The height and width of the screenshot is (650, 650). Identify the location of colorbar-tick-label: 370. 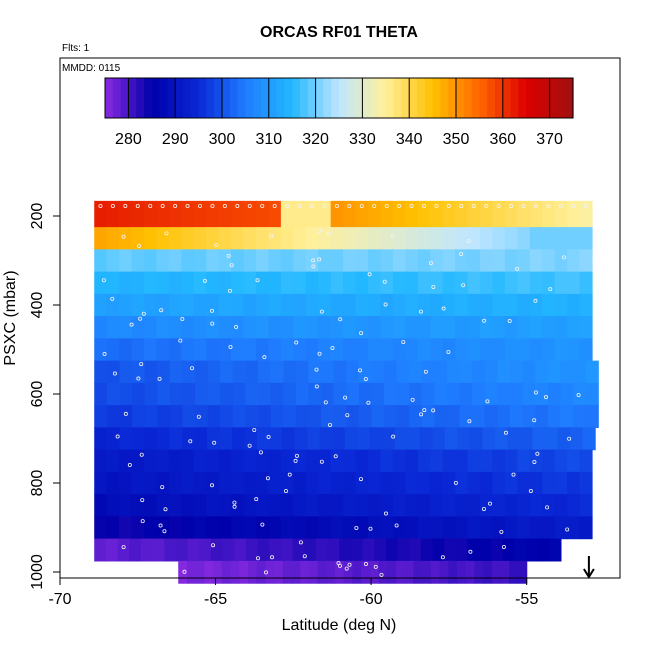
(549, 139).